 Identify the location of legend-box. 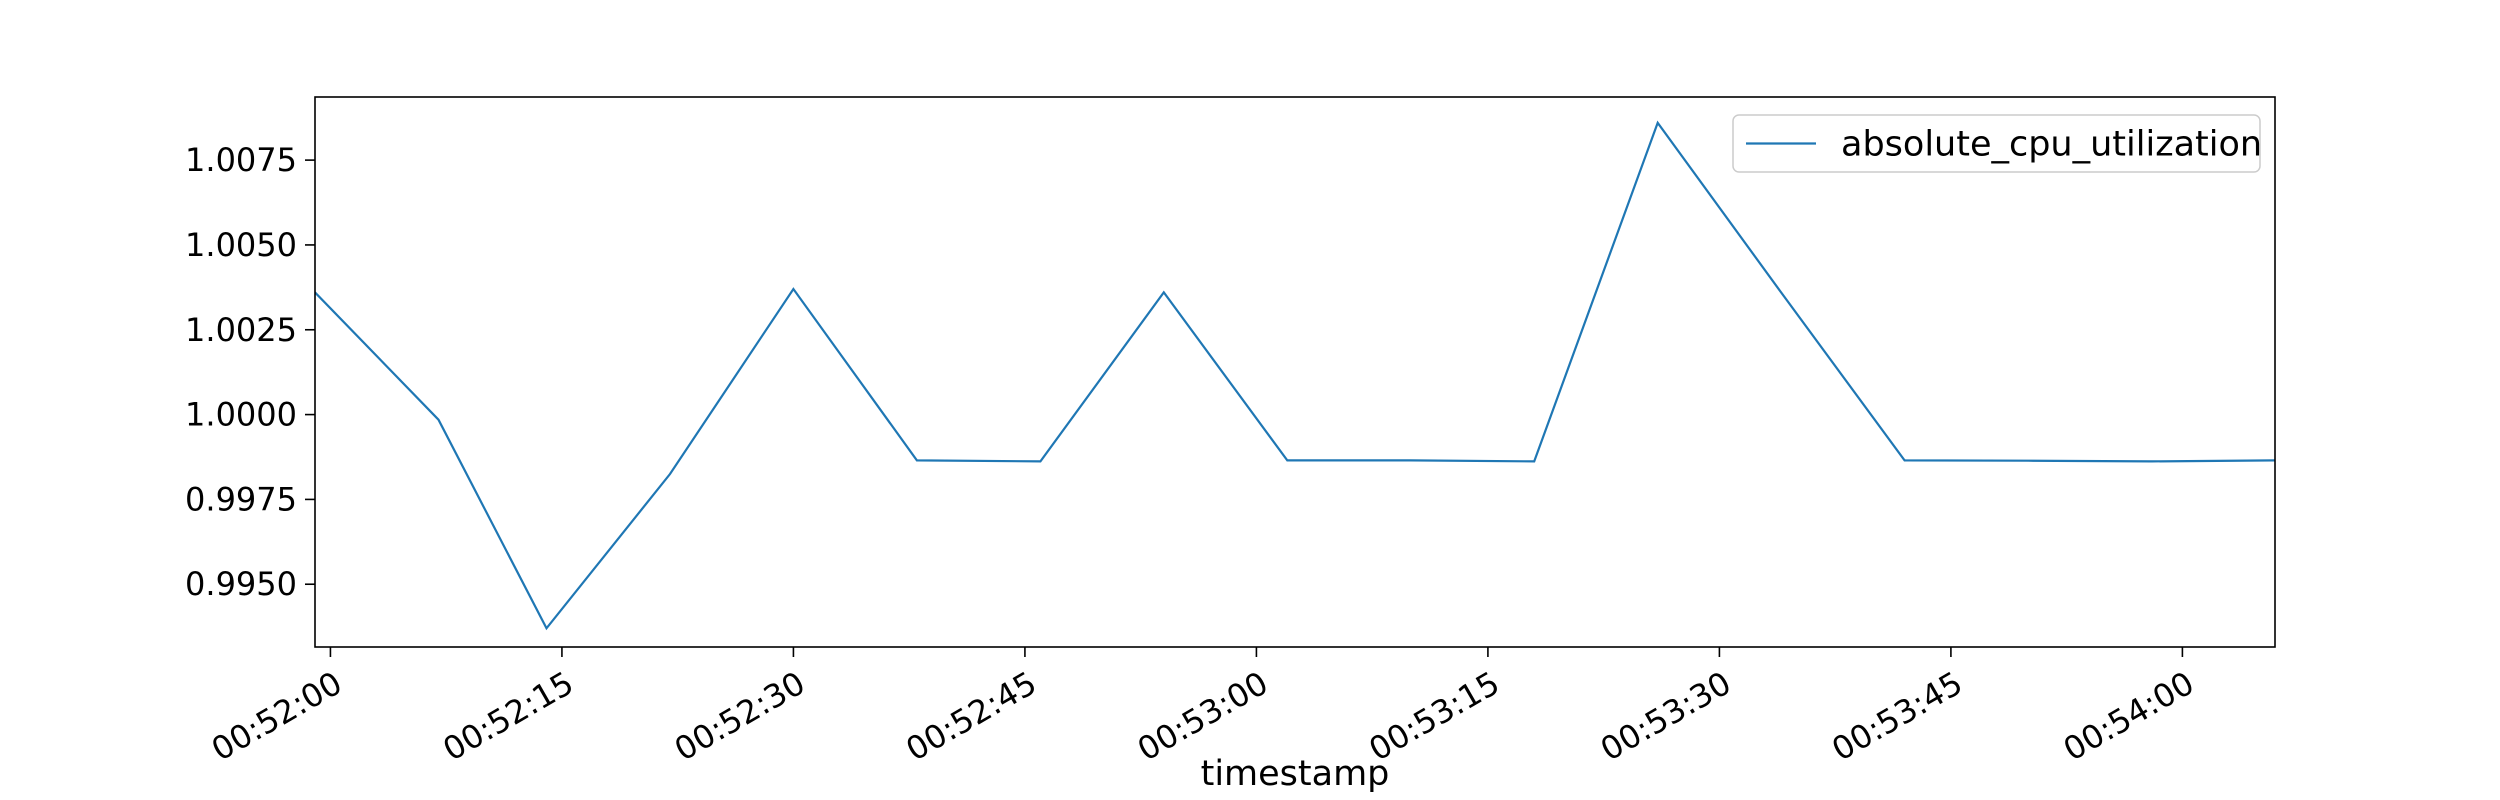
(1996, 143).